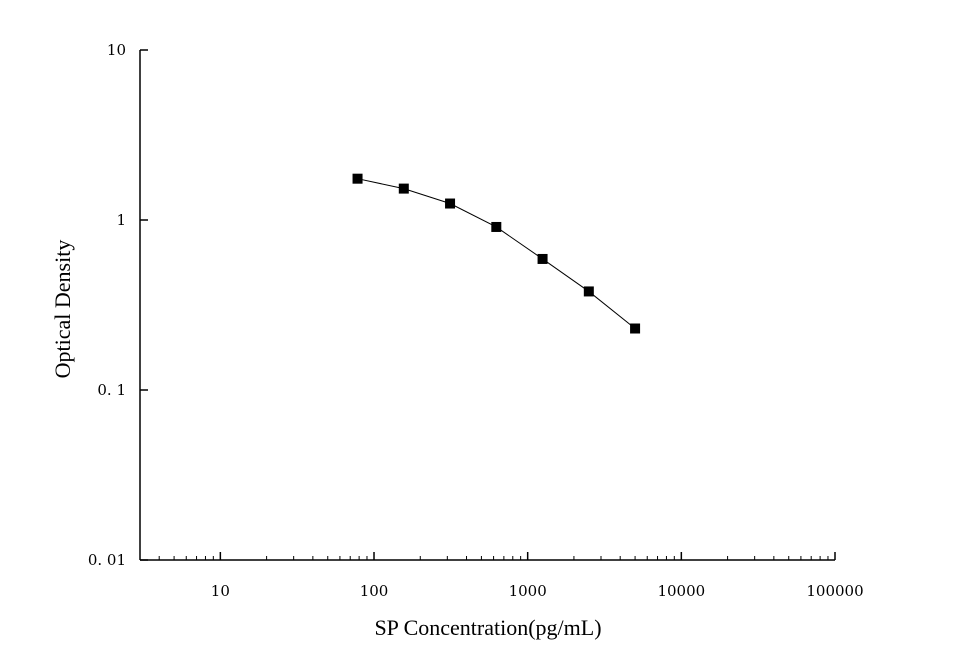 The height and width of the screenshot is (667, 955). Describe the element at coordinates (107, 560) in the screenshot. I see `y-tick-label: 0. 01` at that location.